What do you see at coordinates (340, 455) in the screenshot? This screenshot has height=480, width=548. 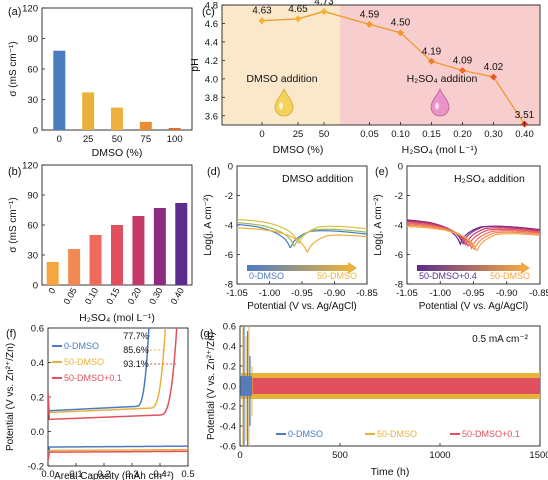 I see `x-tick-label-g: 500` at bounding box center [340, 455].